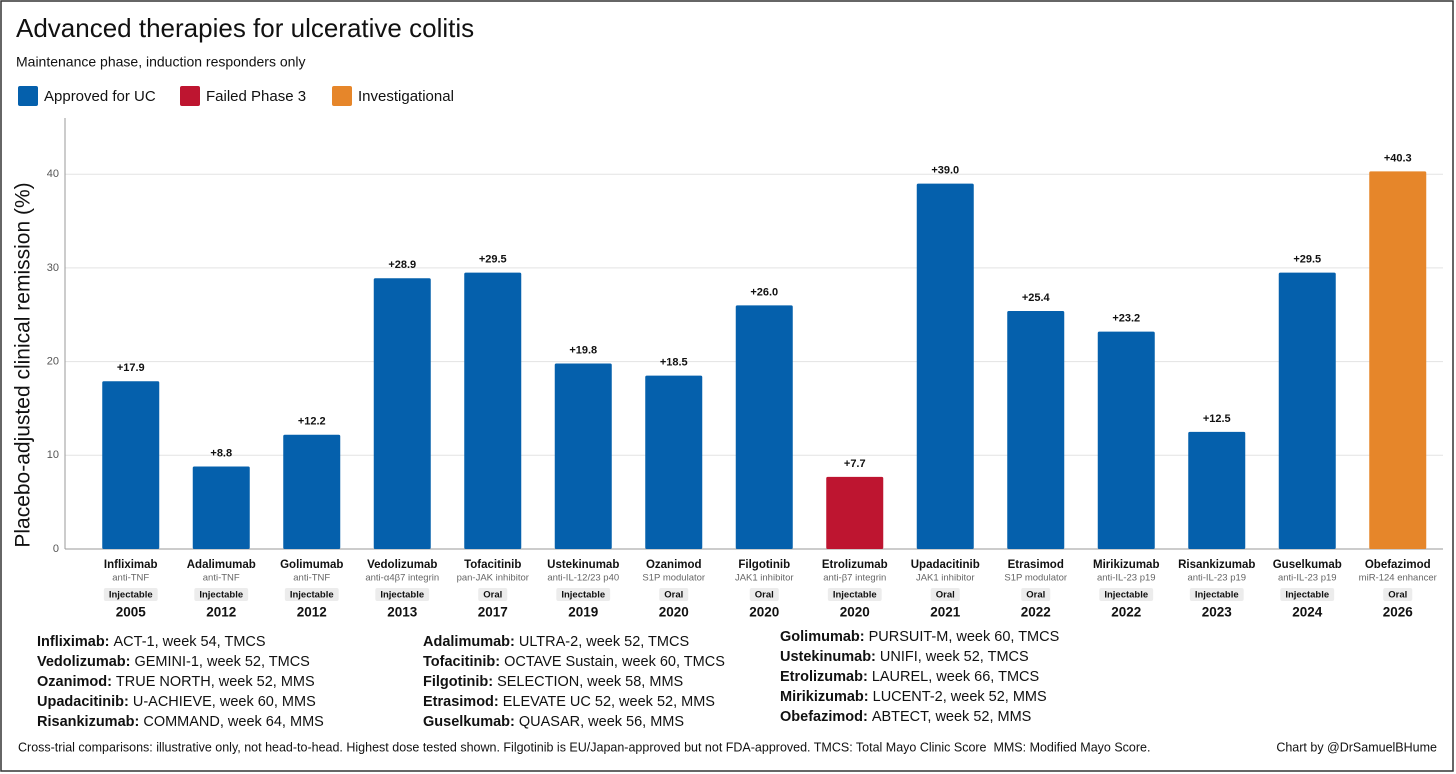 The image size is (1456, 774). I want to click on x-tick-label: Tofacitinib, so click(492, 565).